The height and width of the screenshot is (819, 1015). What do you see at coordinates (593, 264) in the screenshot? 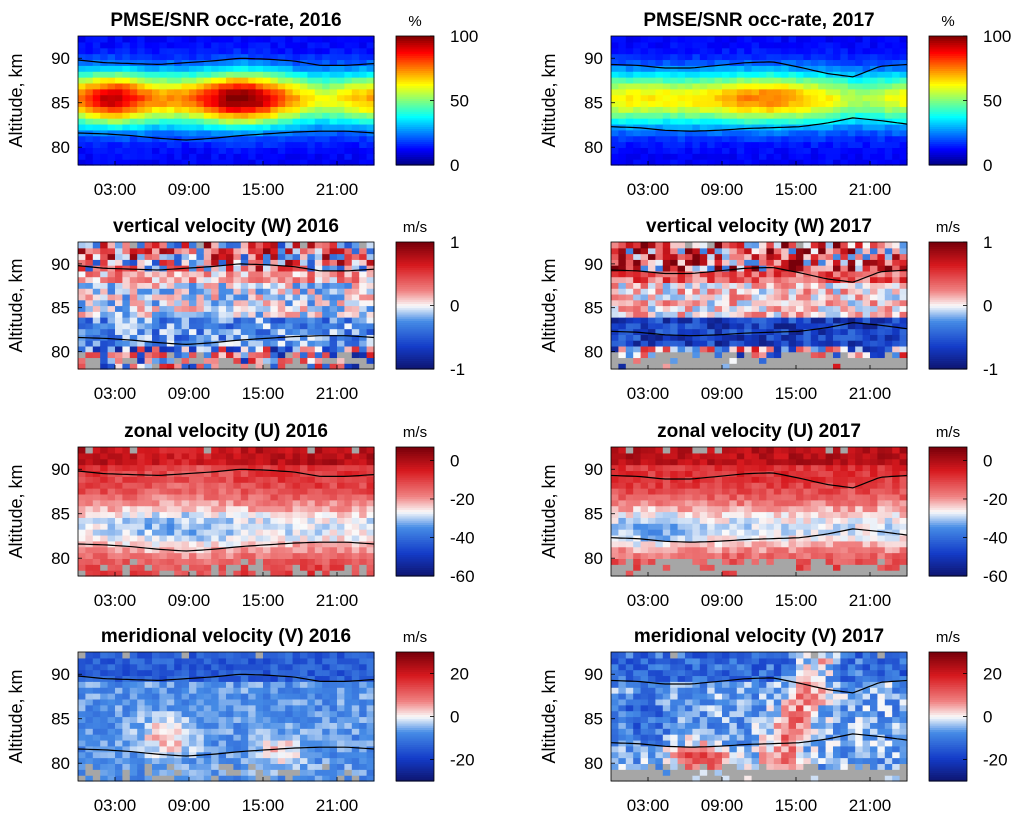
I see `y-tick-label: 90` at bounding box center [593, 264].